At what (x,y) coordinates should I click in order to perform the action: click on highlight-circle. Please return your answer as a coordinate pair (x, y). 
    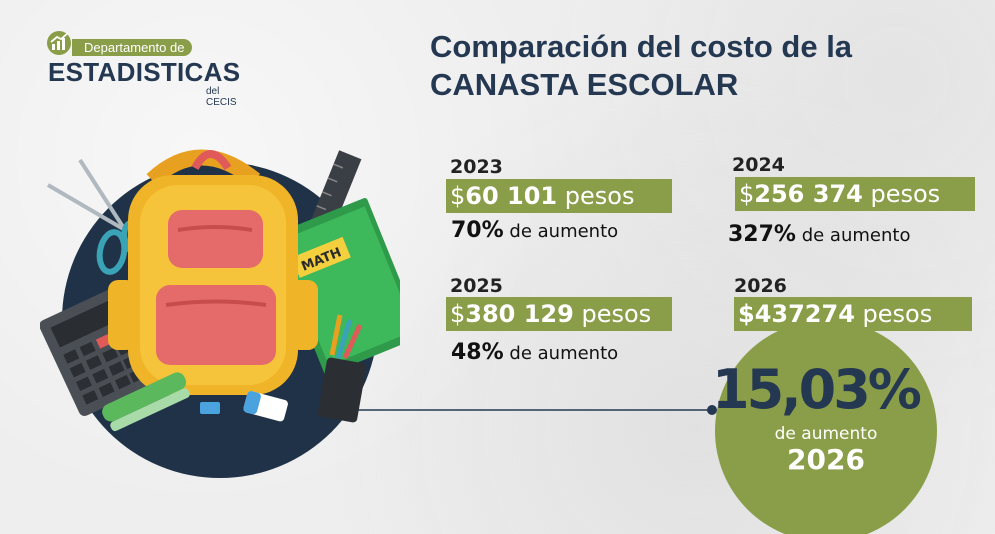
    Looking at the image, I should click on (826, 427).